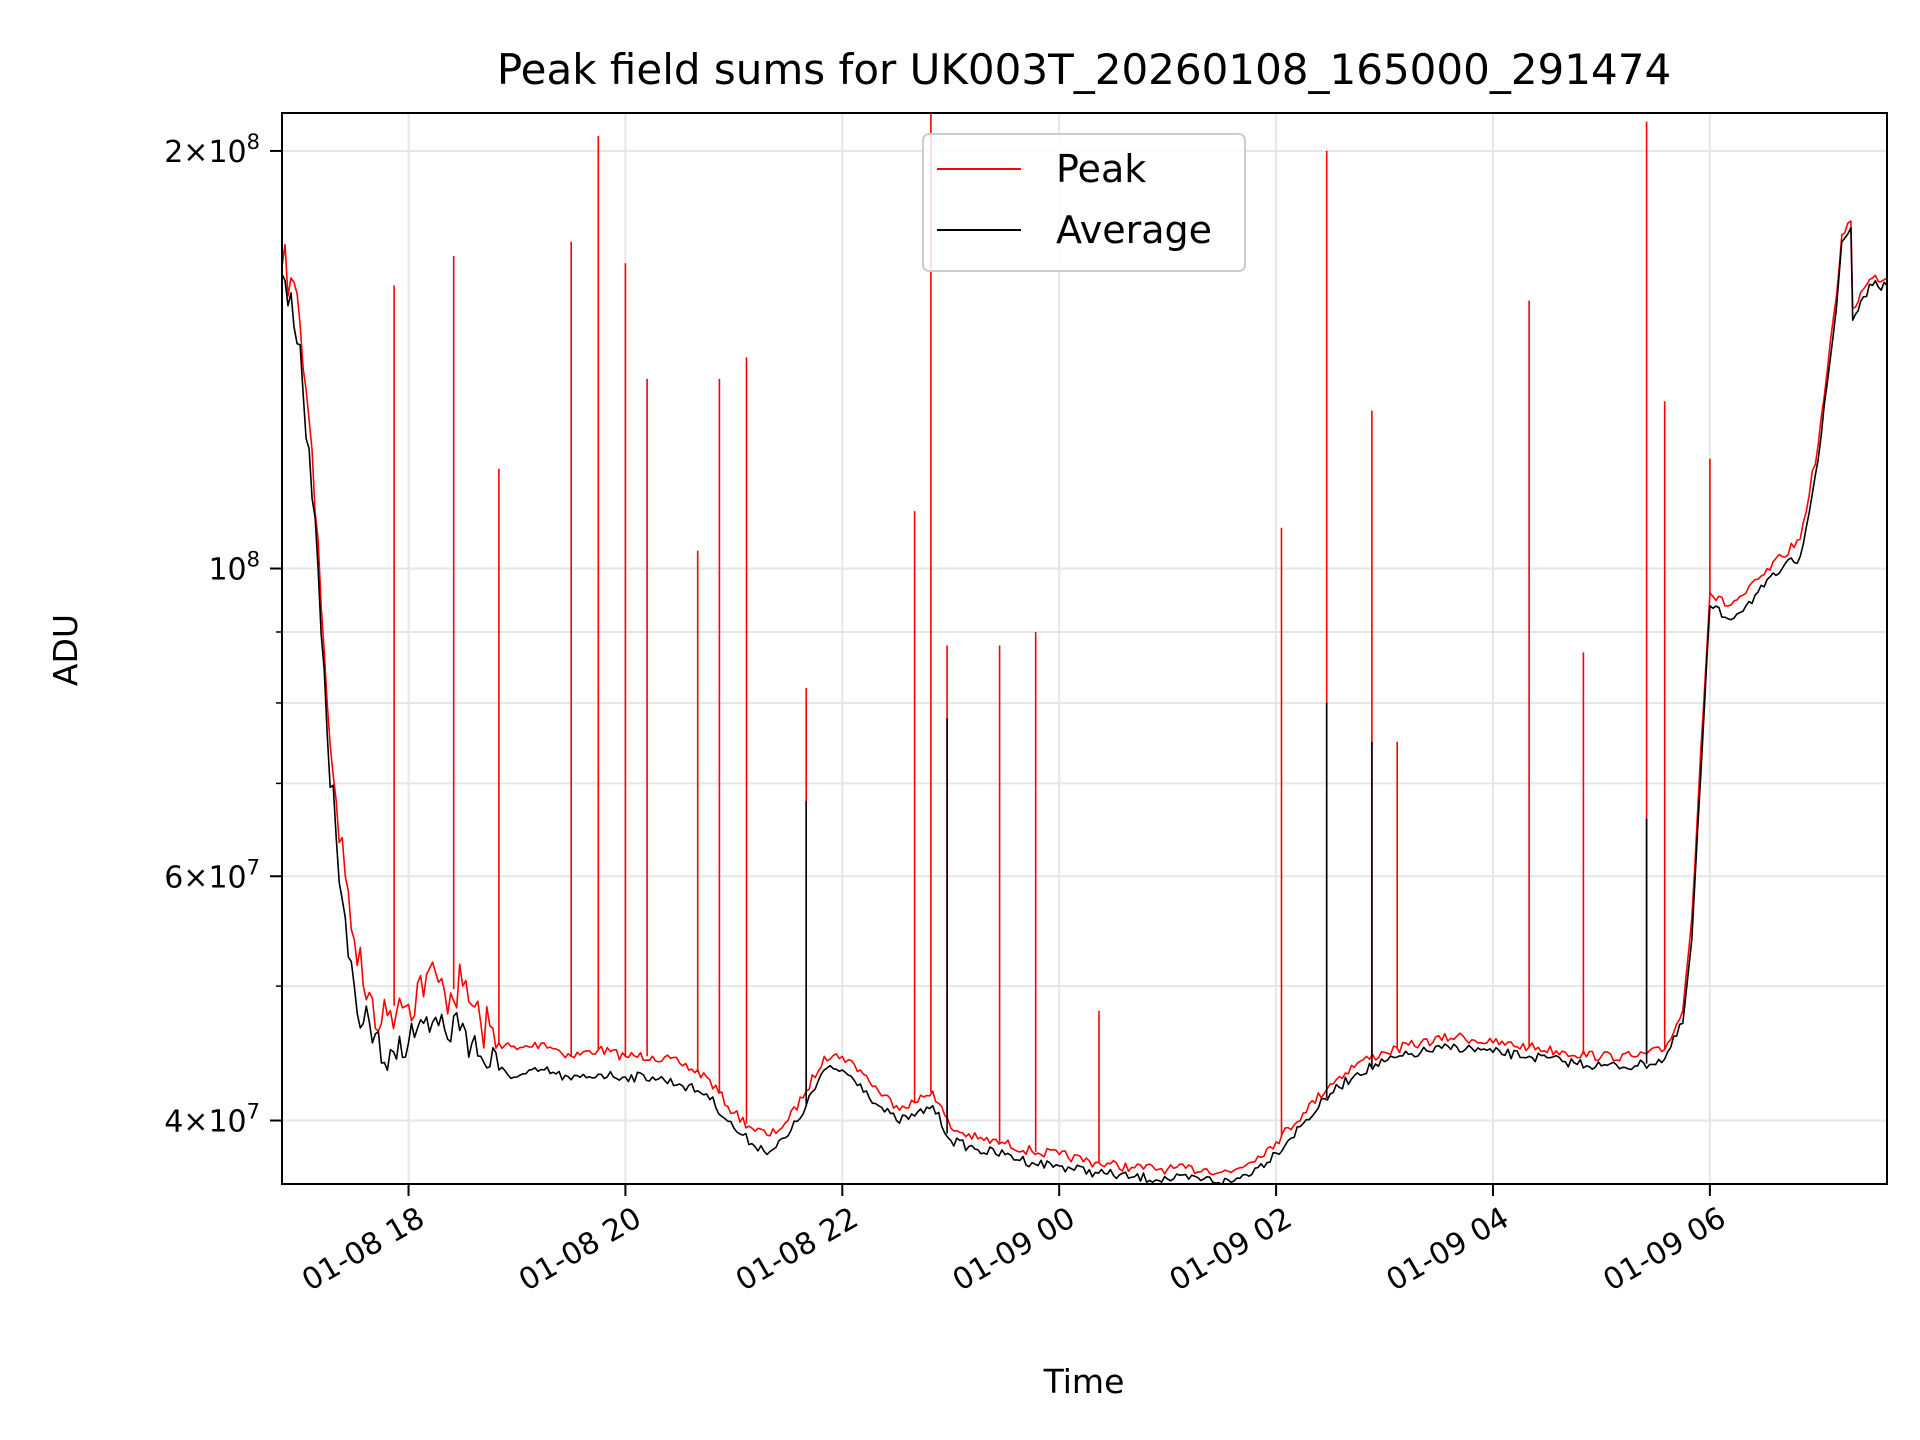 This screenshot has width=1920, height=1440. I want to click on legend: Peak Average, so click(1084, 202).